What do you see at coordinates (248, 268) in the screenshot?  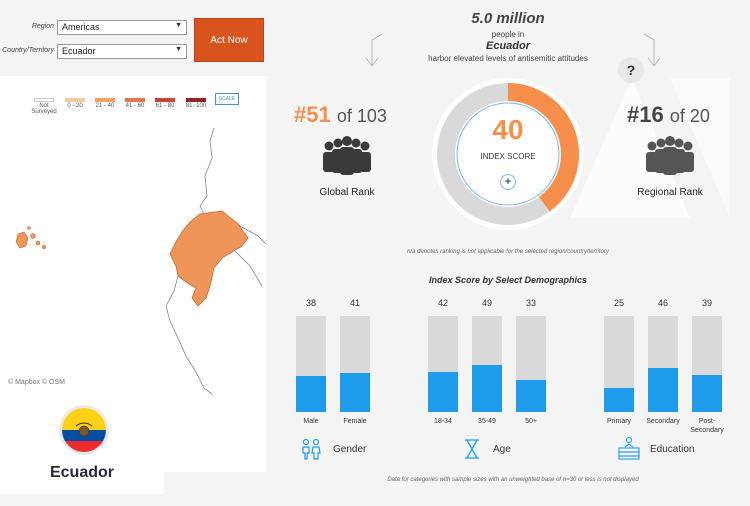 I see `peru-north-border` at bounding box center [248, 268].